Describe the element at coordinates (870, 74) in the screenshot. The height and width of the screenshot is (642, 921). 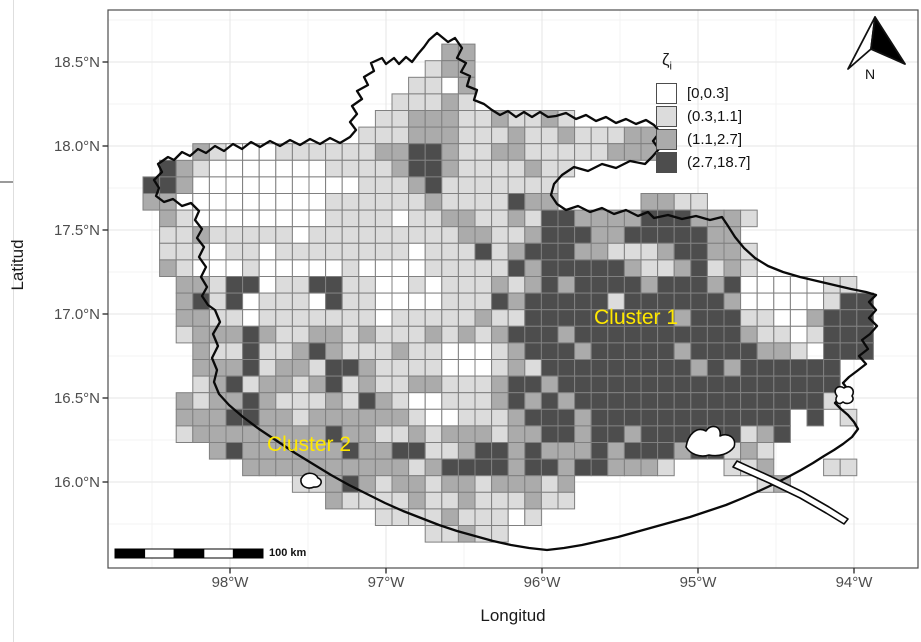
I see `north-arrow-label: N` at that location.